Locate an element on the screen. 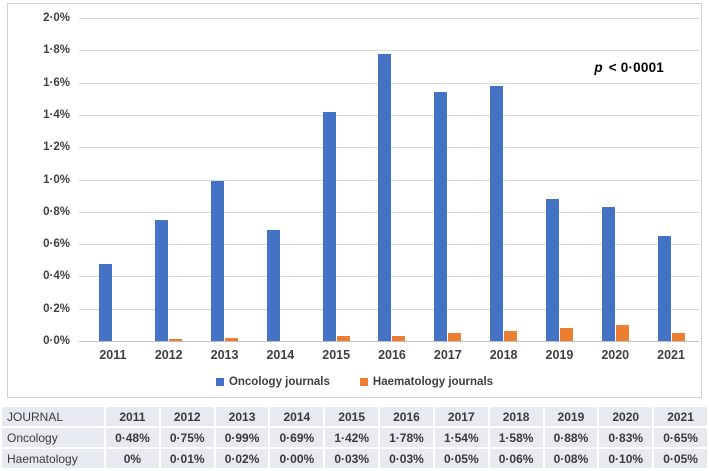 This screenshot has width=709, height=471. x-tick-label: 2017 is located at coordinates (447, 355).